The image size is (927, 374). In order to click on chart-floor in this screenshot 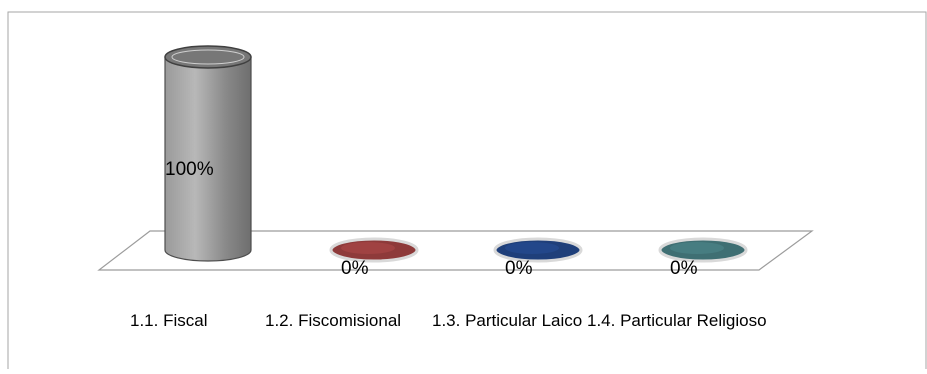, I will do `click(455, 250)`.